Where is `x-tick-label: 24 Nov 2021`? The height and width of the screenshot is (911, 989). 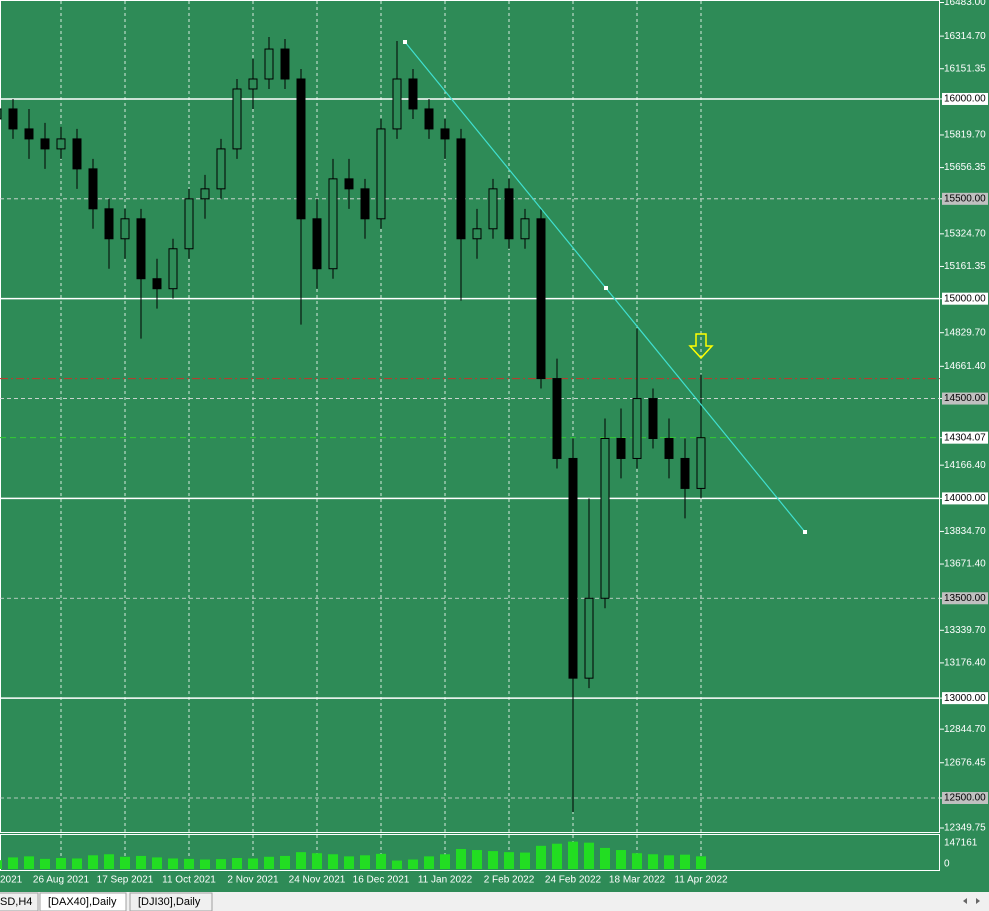 x-tick-label: 24 Nov 2021 is located at coordinates (317, 880).